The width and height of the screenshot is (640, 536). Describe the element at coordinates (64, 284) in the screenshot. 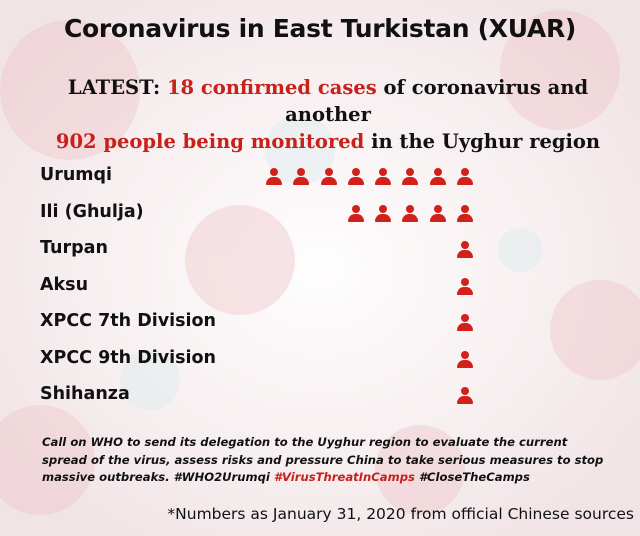

I see `row-label: Aksu` at that location.